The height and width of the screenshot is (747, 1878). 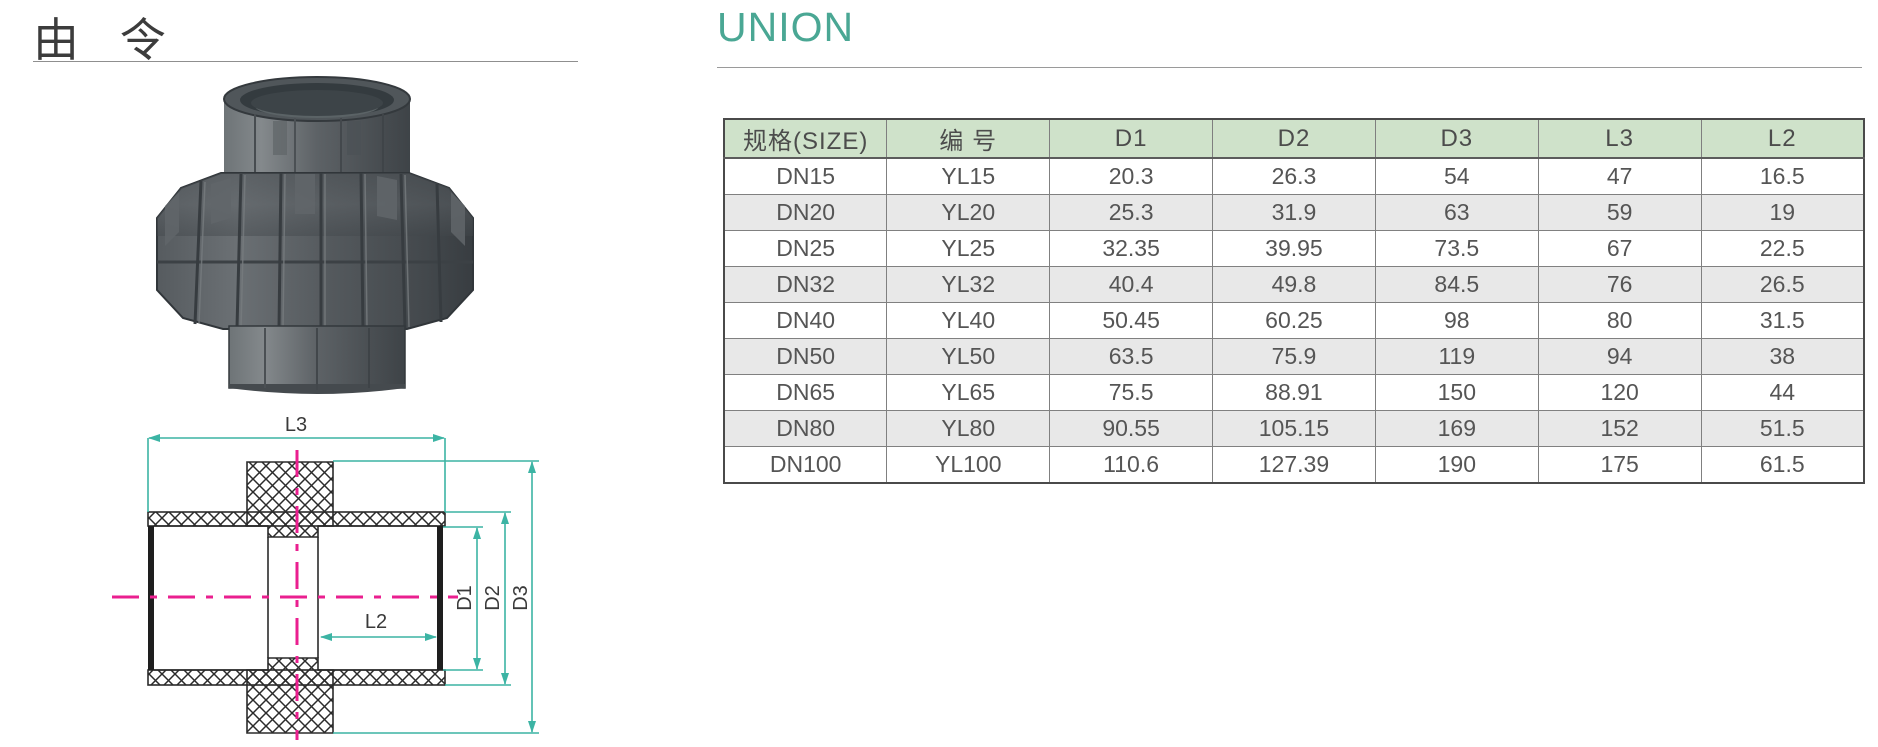 I want to click on table-cell: 169, so click(x=1456, y=428).